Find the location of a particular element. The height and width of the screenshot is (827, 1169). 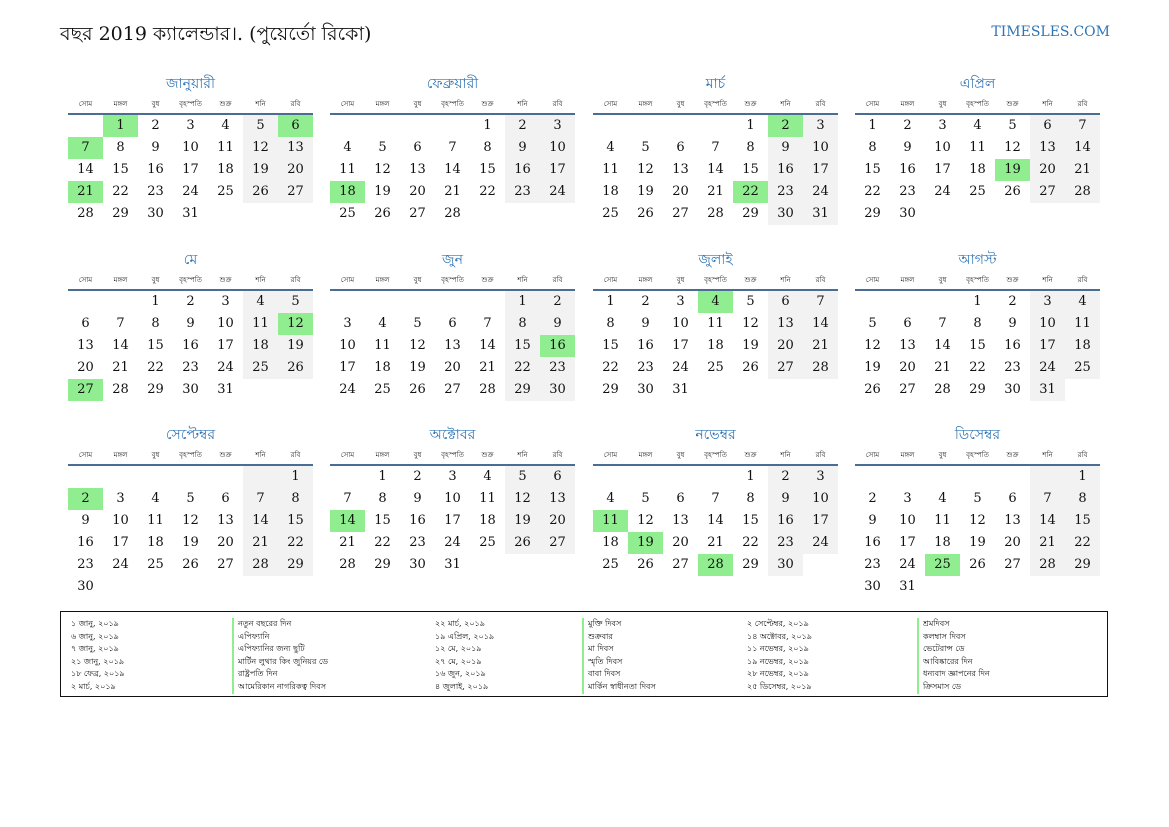

legend-date: ২ মার্চ, ২০১৯ is located at coordinates (93, 686).